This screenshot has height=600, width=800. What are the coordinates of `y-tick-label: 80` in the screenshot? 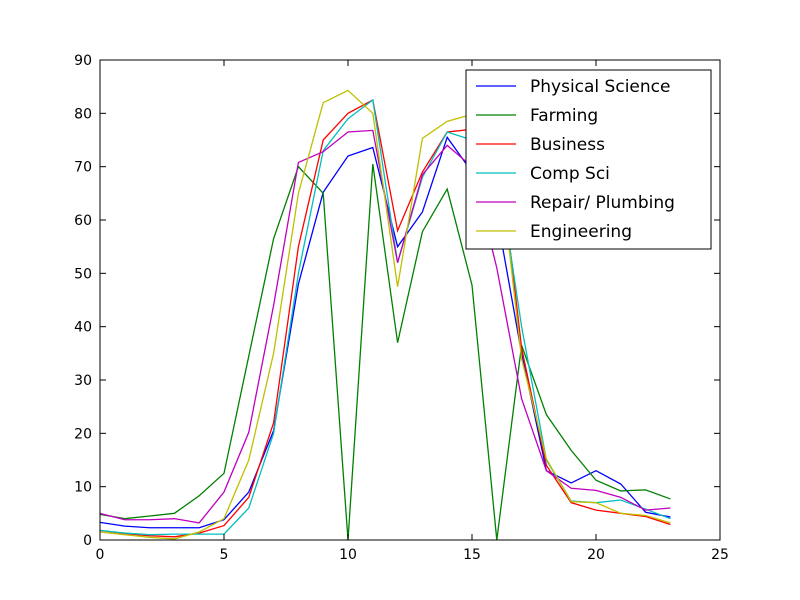 It's located at (83, 114).